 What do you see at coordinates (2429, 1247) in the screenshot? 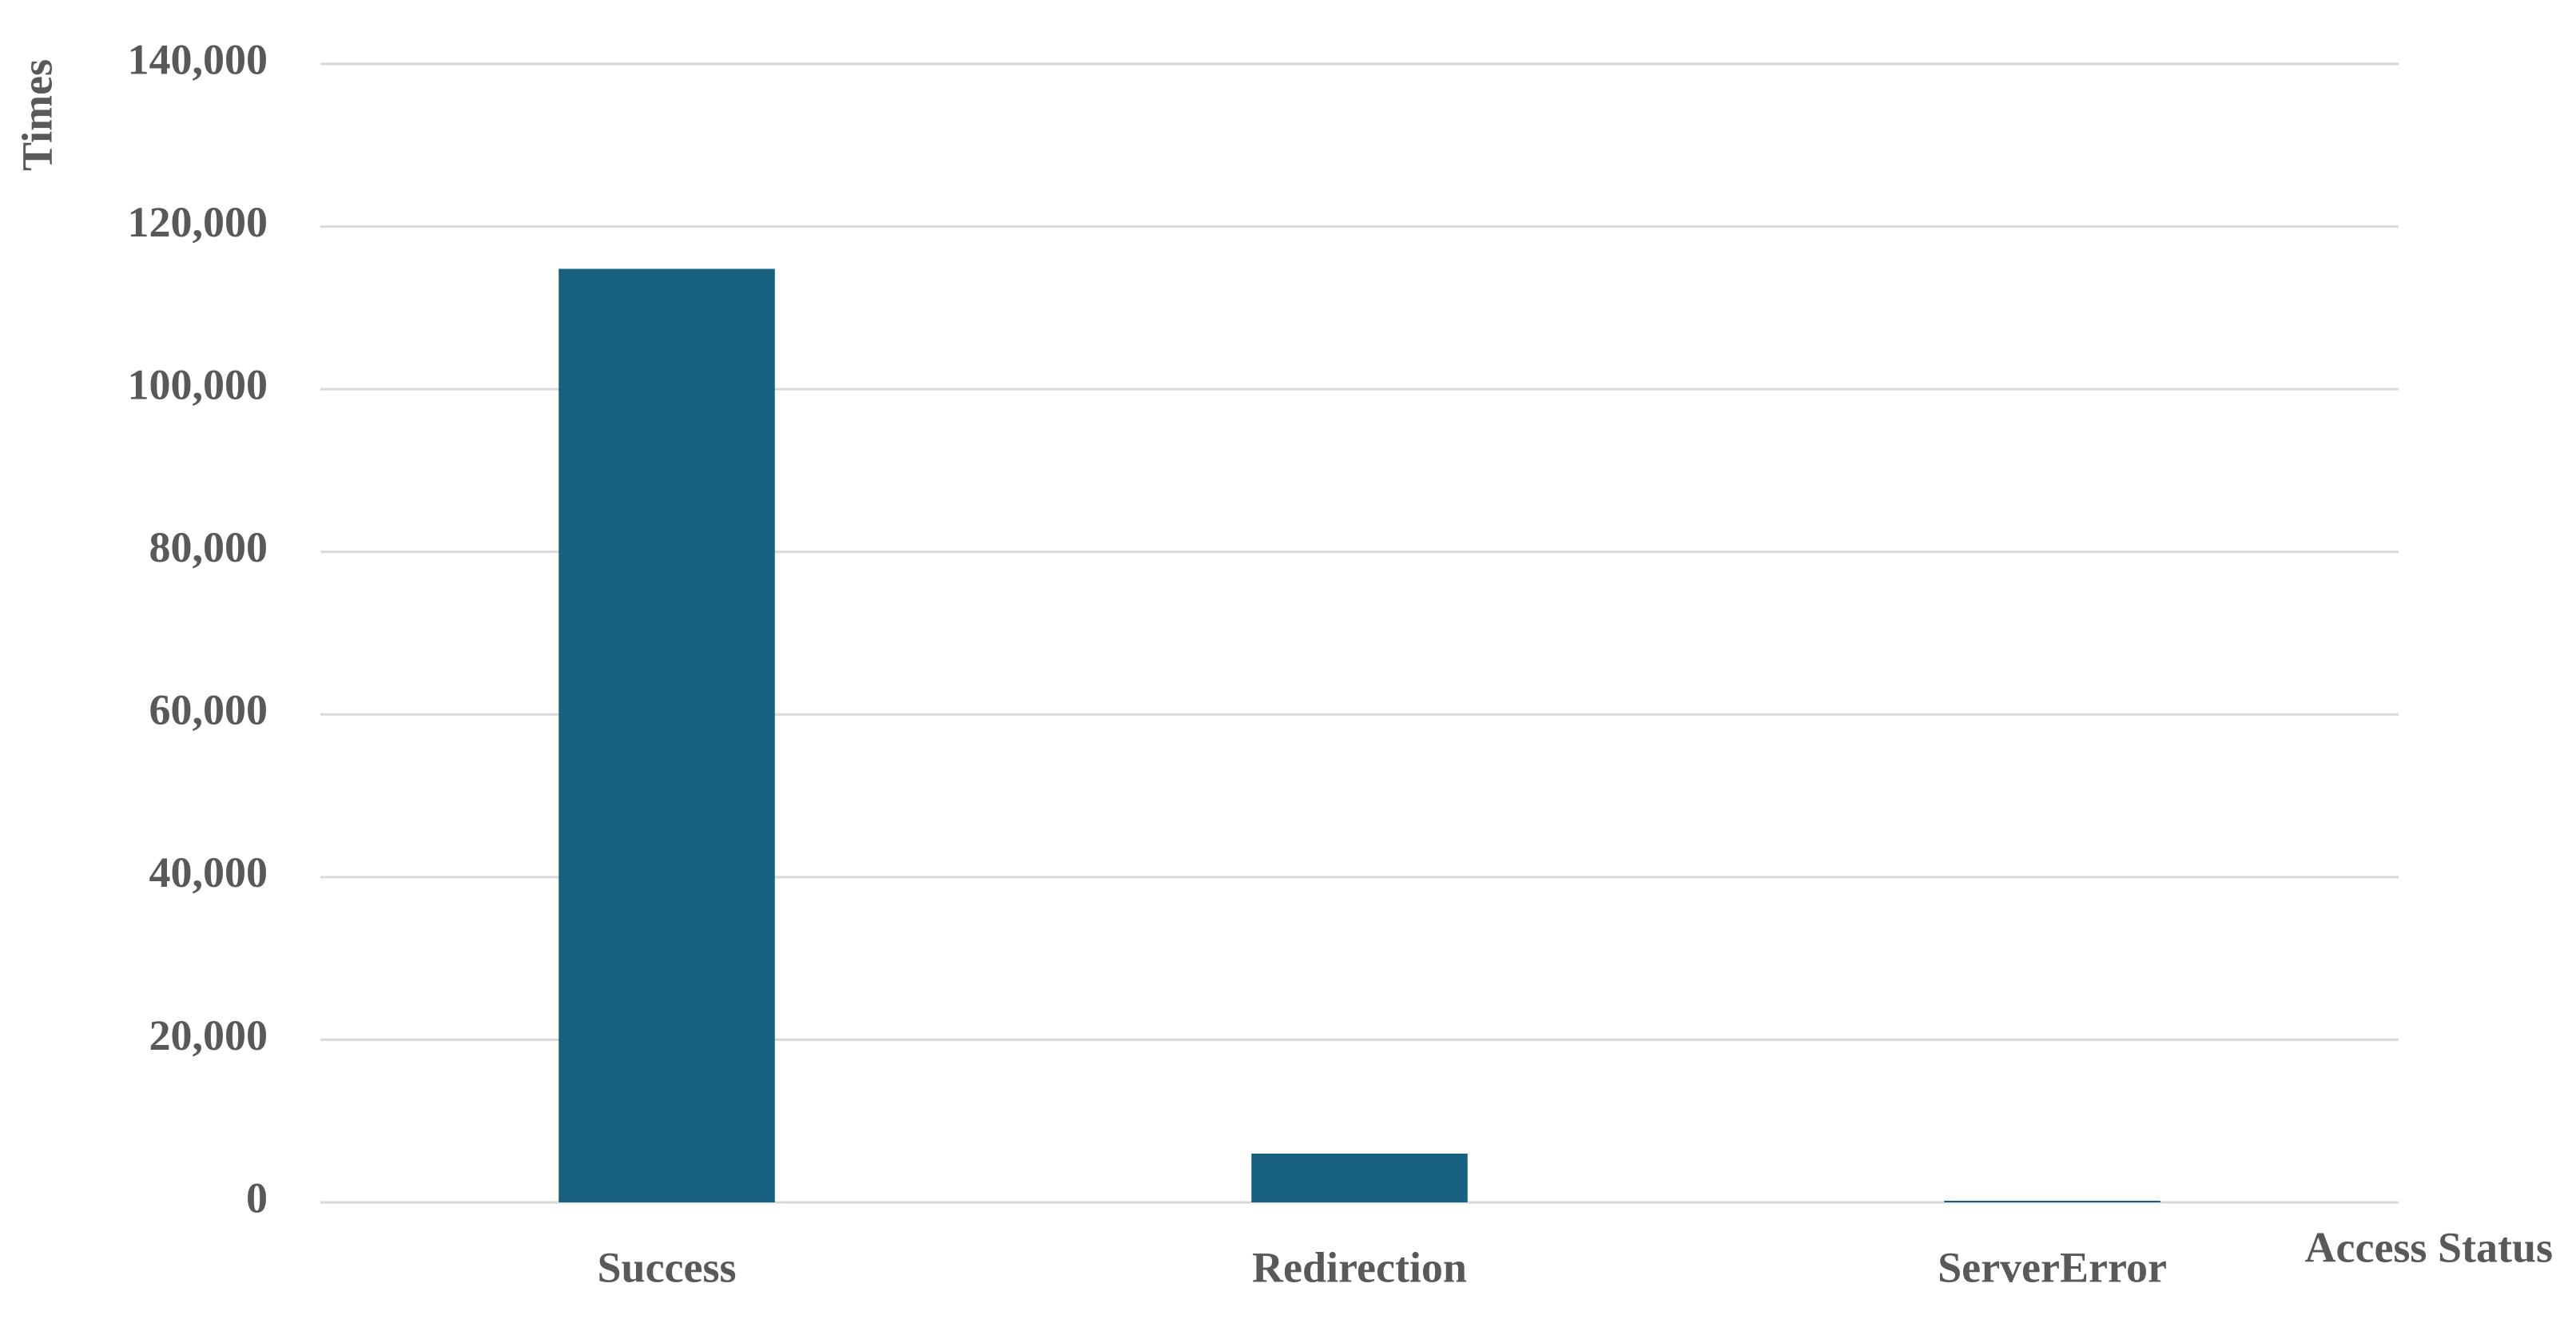
I see `x-axis-label: Access Status` at bounding box center [2429, 1247].